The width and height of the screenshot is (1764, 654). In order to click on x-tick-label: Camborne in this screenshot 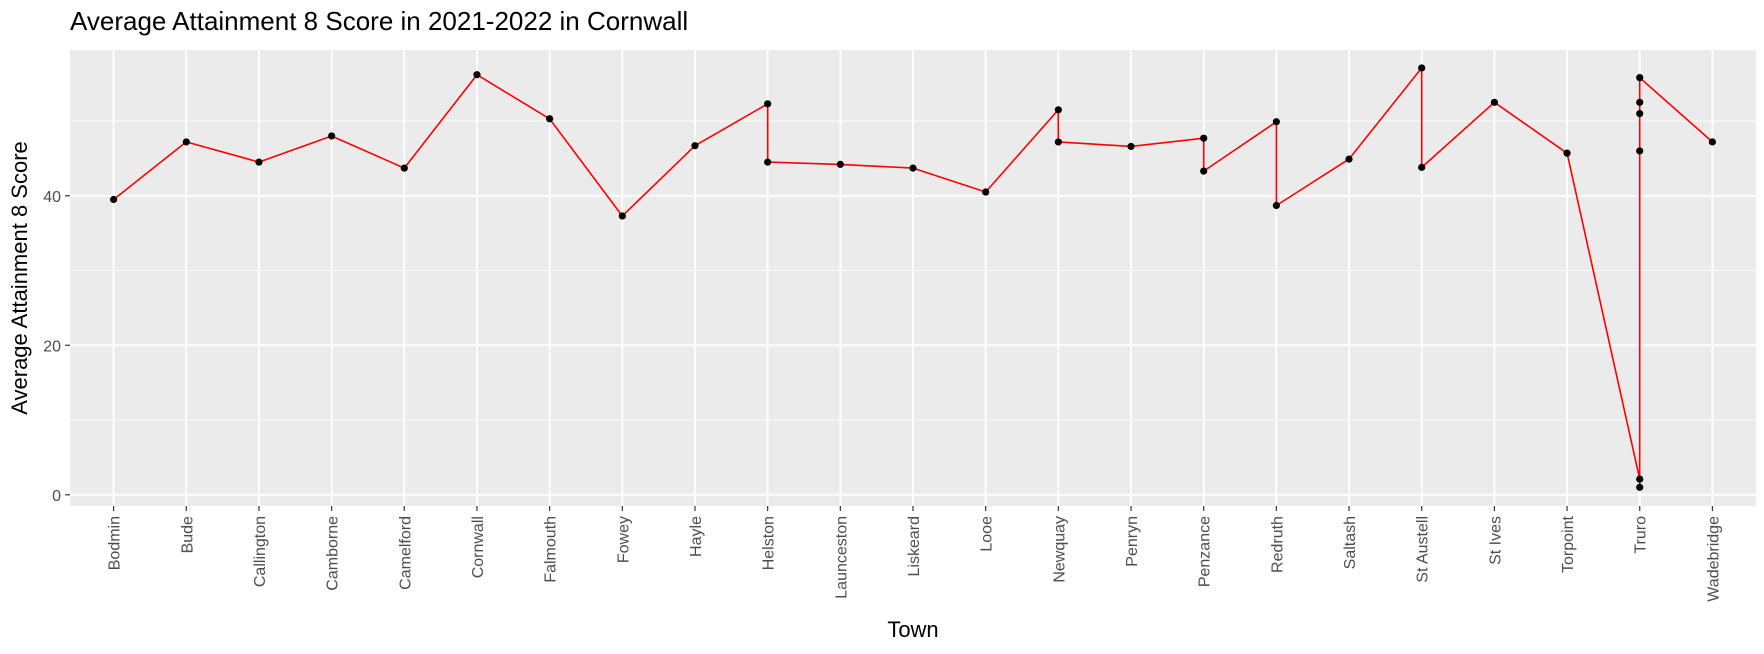, I will do `click(333, 553)`.